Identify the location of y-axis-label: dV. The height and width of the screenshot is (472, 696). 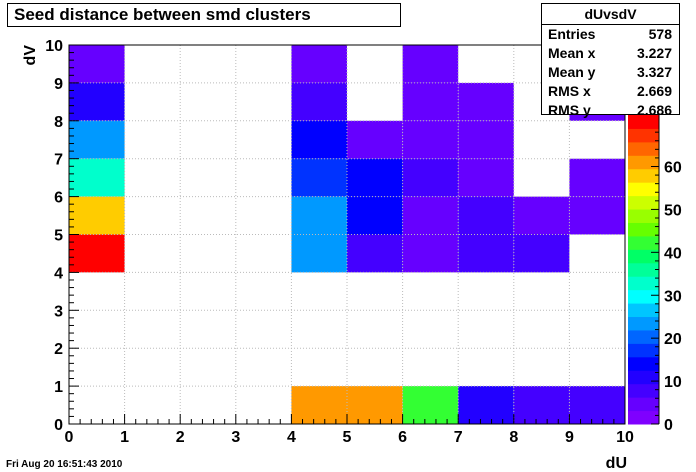
(30, 55).